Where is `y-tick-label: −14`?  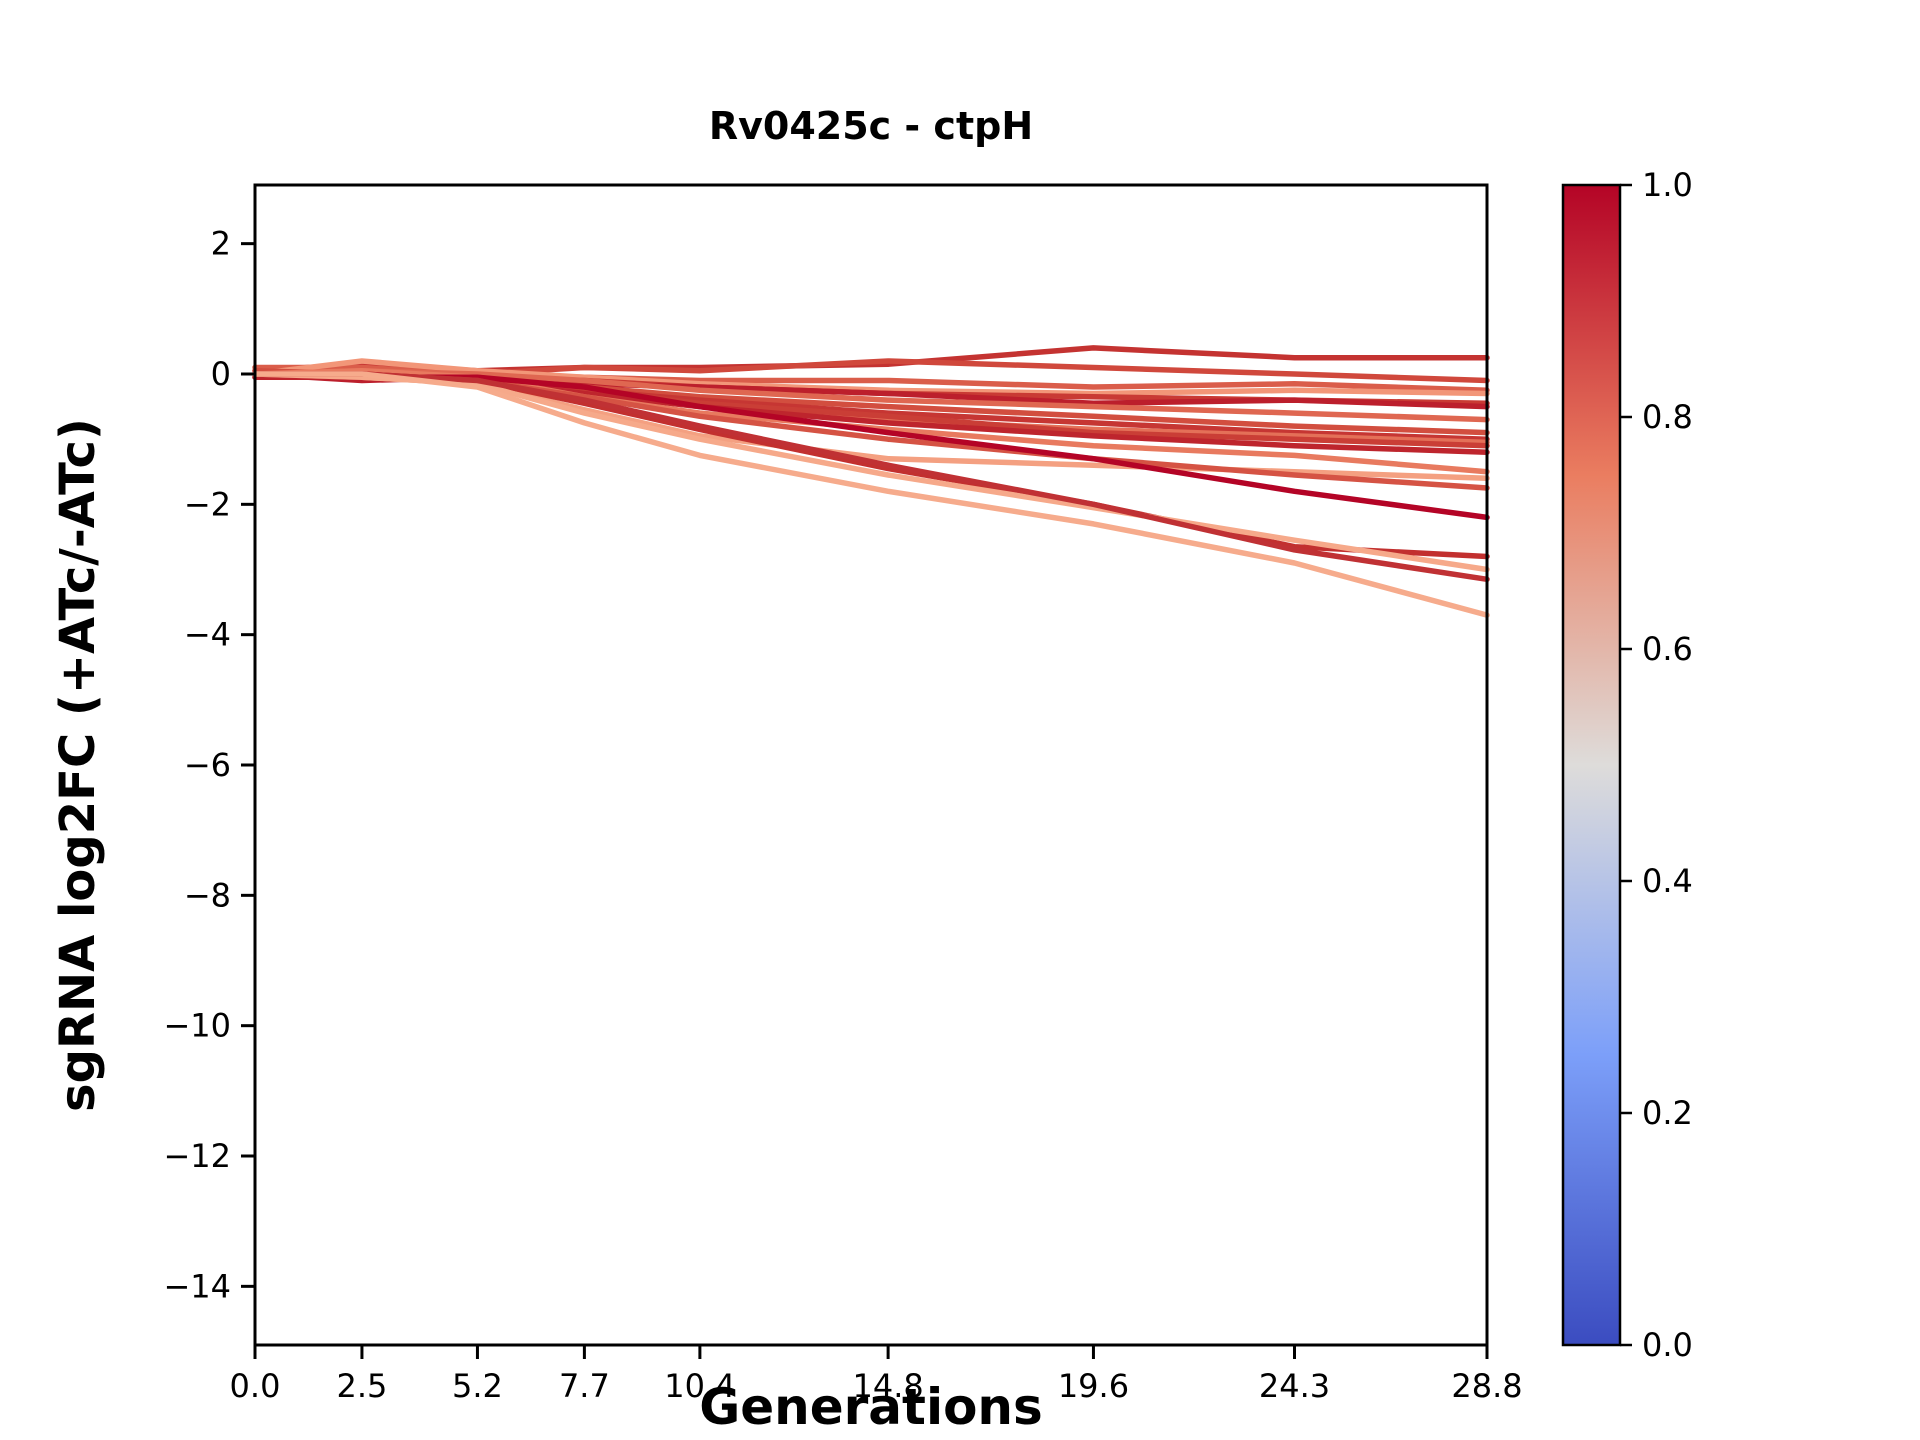 y-tick-label: −14 is located at coordinates (197, 1286).